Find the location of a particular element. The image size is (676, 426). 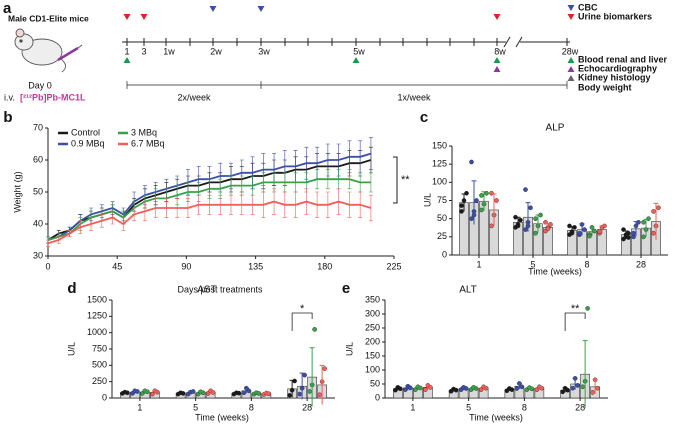

y-tick-label: 50 is located at coordinates (375, 383).